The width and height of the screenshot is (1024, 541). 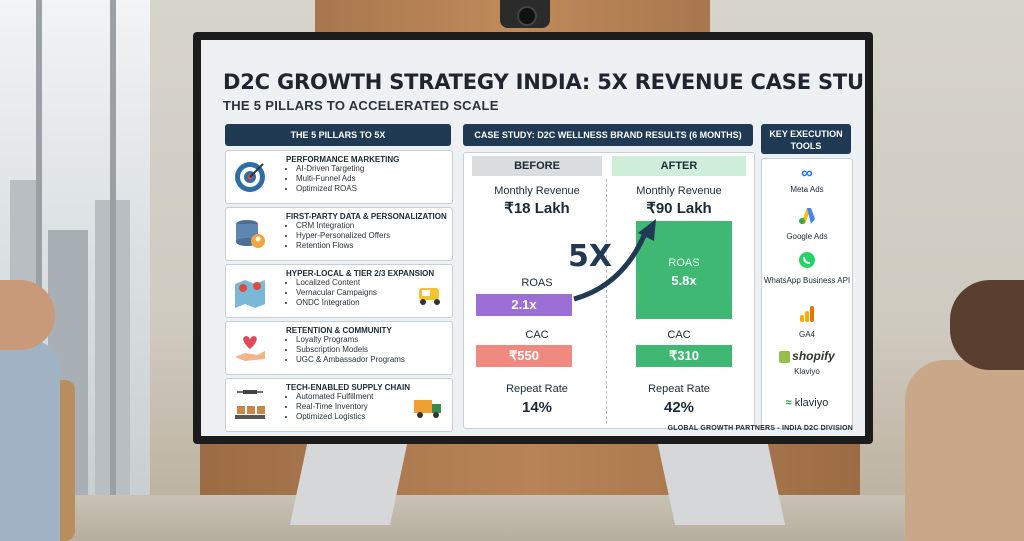 I want to click on tool-shopify: shopify Klaviyo, so click(x=807, y=361).